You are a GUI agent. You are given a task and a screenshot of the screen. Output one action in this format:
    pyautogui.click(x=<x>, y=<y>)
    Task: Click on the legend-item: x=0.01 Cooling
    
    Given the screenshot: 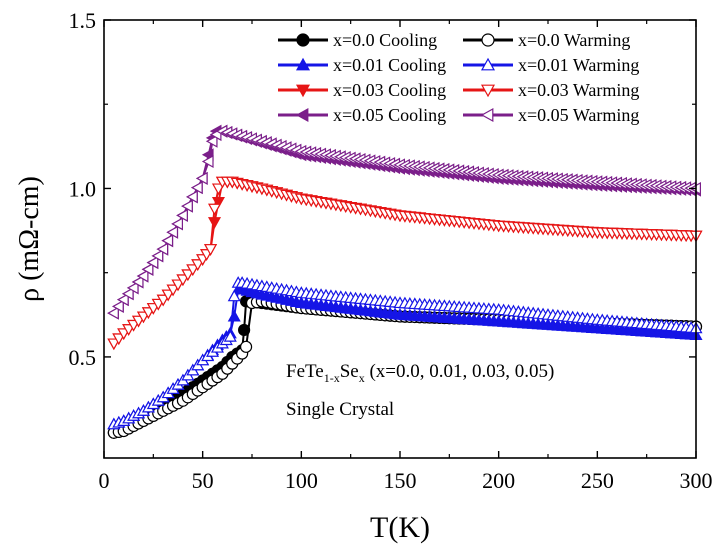 What is the action you would take?
    pyautogui.click(x=362, y=65)
    